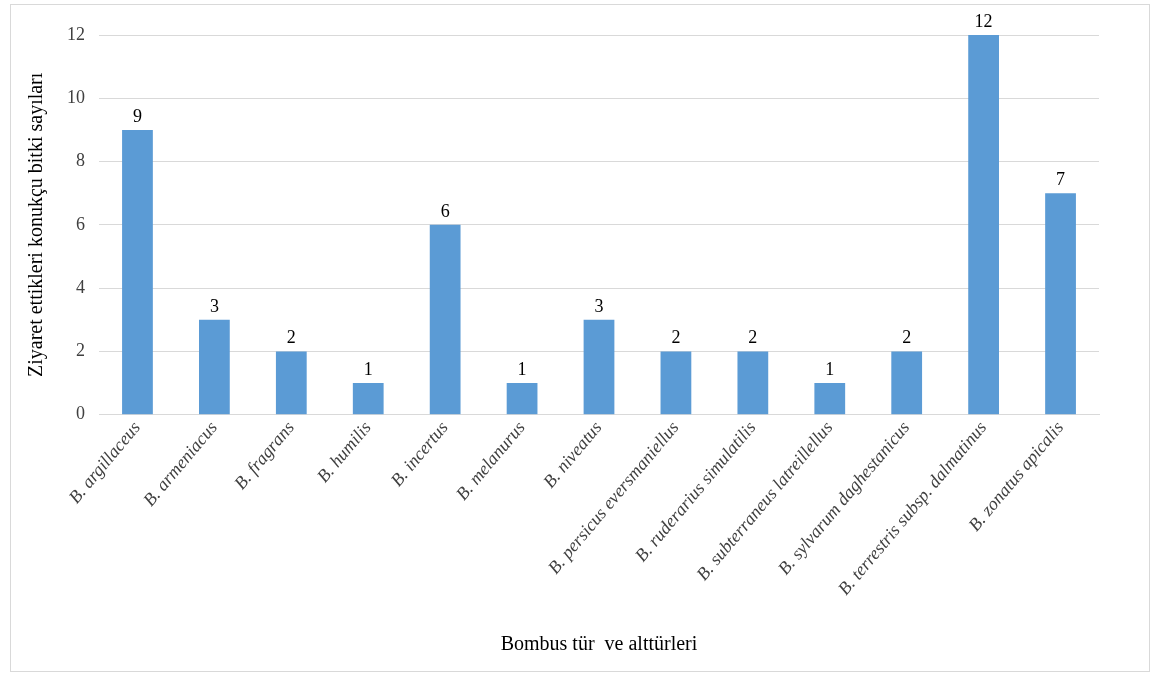 This screenshot has height=677, width=1156. Describe the element at coordinates (983, 20) in the screenshot. I see `data-label: 12` at that location.